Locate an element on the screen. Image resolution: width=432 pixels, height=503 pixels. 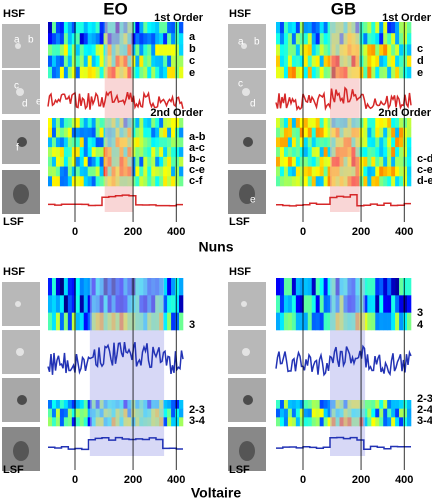
row-label: 2-3 is located at coordinates (197, 410).